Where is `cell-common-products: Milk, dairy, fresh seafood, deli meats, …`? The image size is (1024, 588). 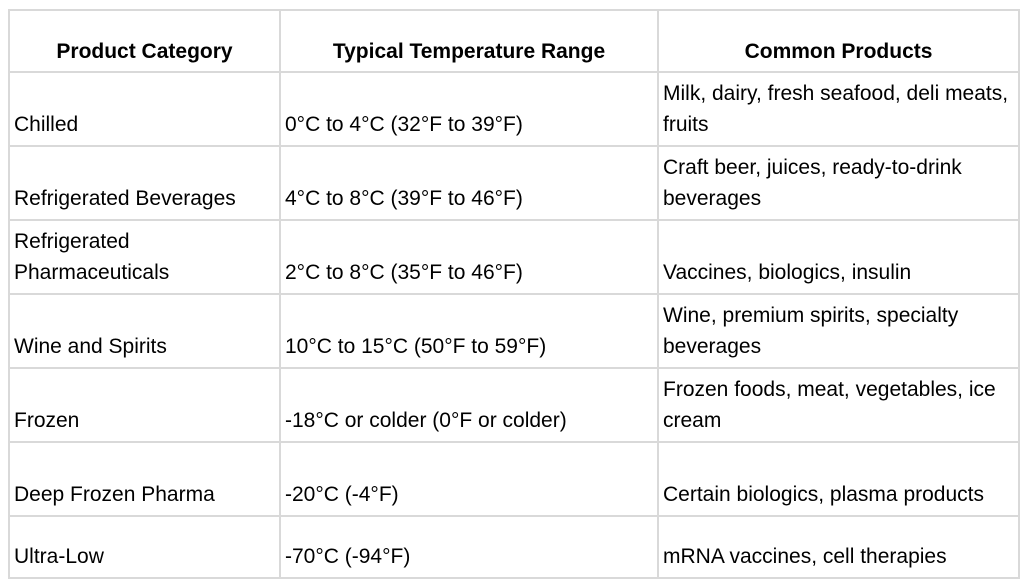
cell-common-products: Milk, dairy, fresh seafood, deli meats, … is located at coordinates (838, 109).